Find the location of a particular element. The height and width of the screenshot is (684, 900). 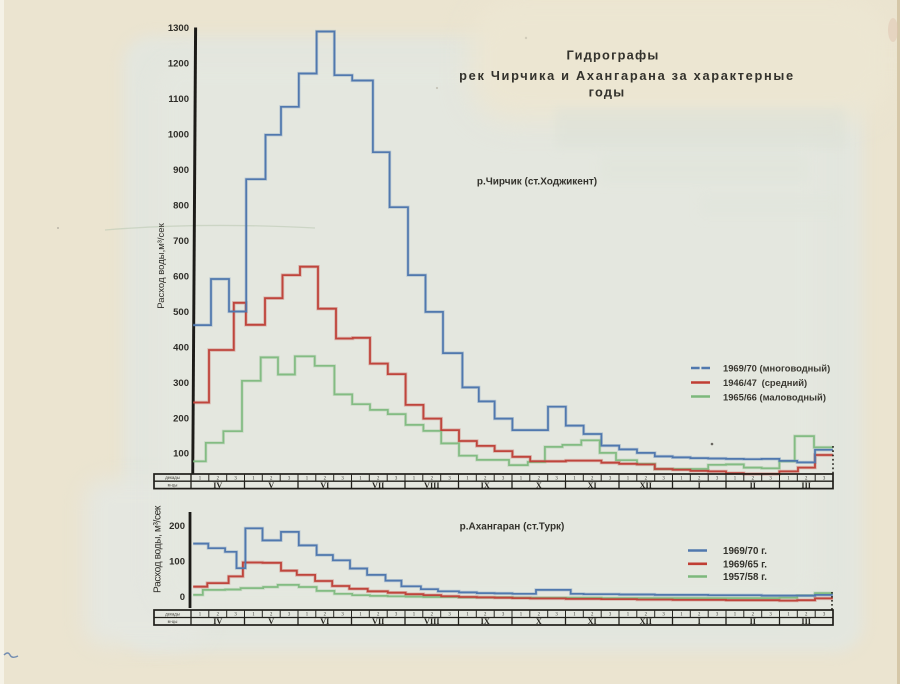

svg-text: X is located at coordinates (539, 621).